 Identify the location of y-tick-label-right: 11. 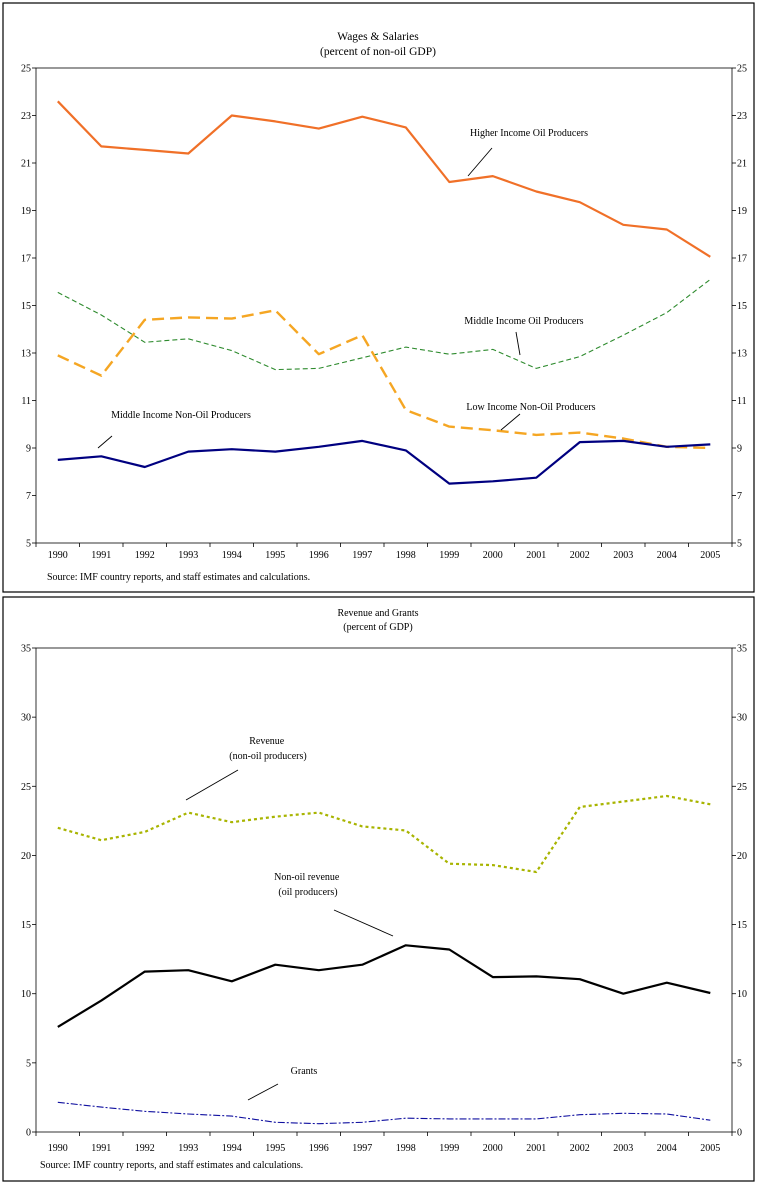
(742, 401).